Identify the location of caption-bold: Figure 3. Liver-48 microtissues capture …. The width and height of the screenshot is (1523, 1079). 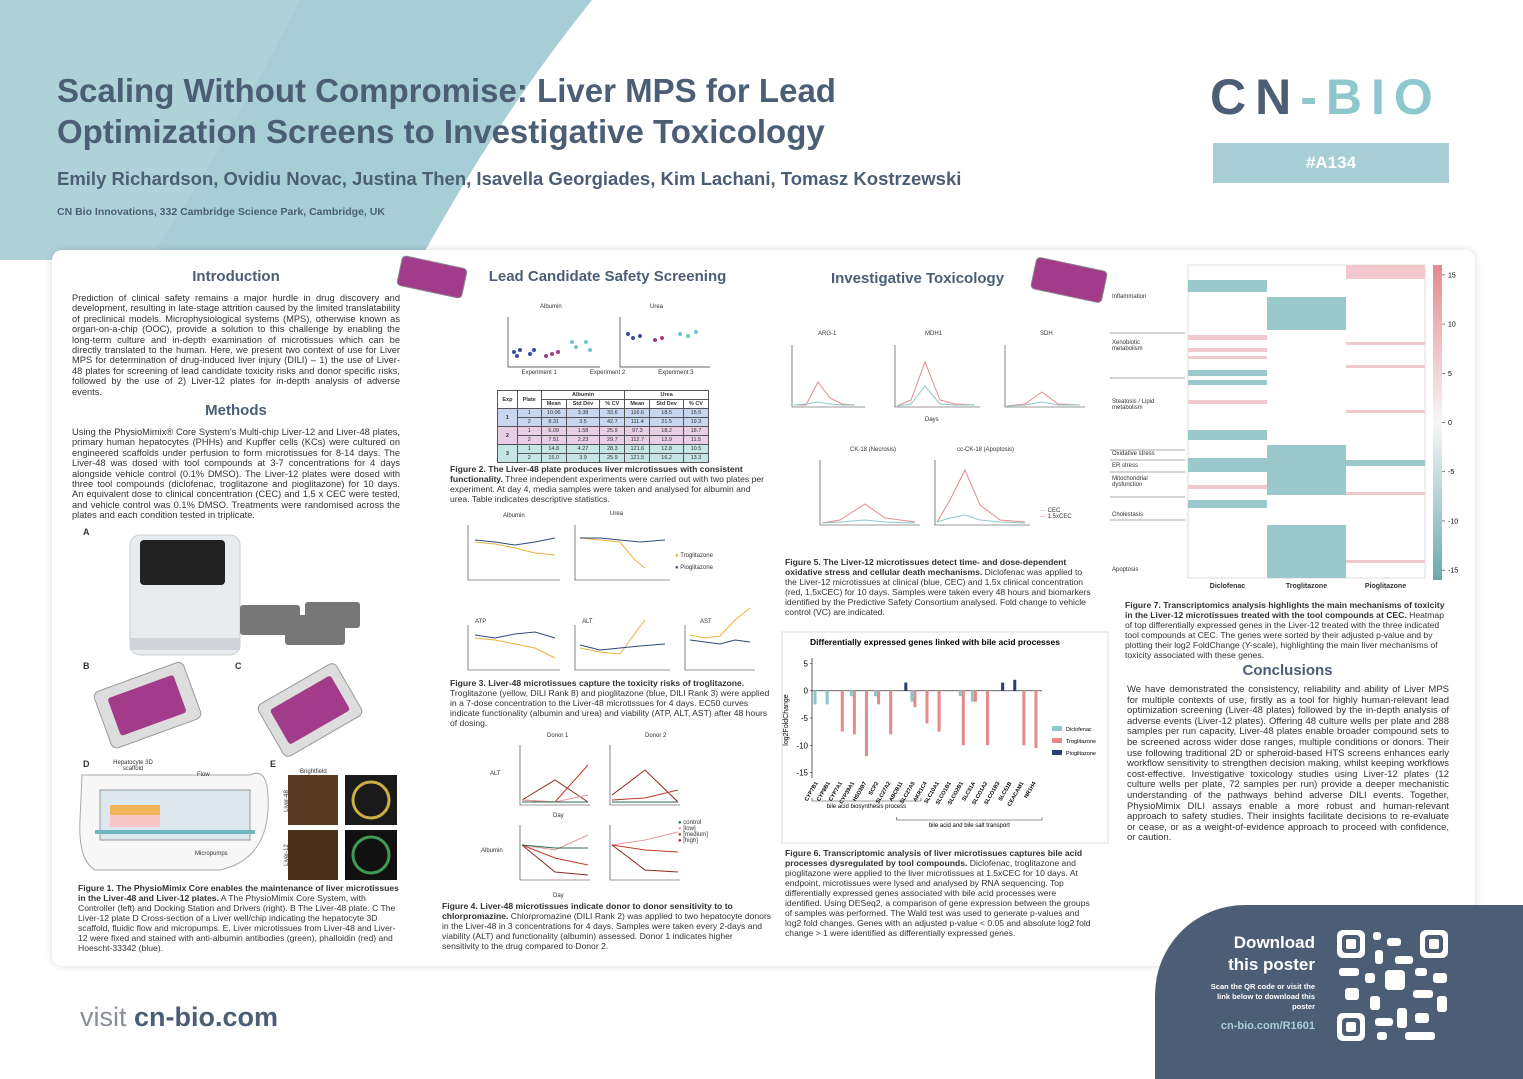
(597, 683).